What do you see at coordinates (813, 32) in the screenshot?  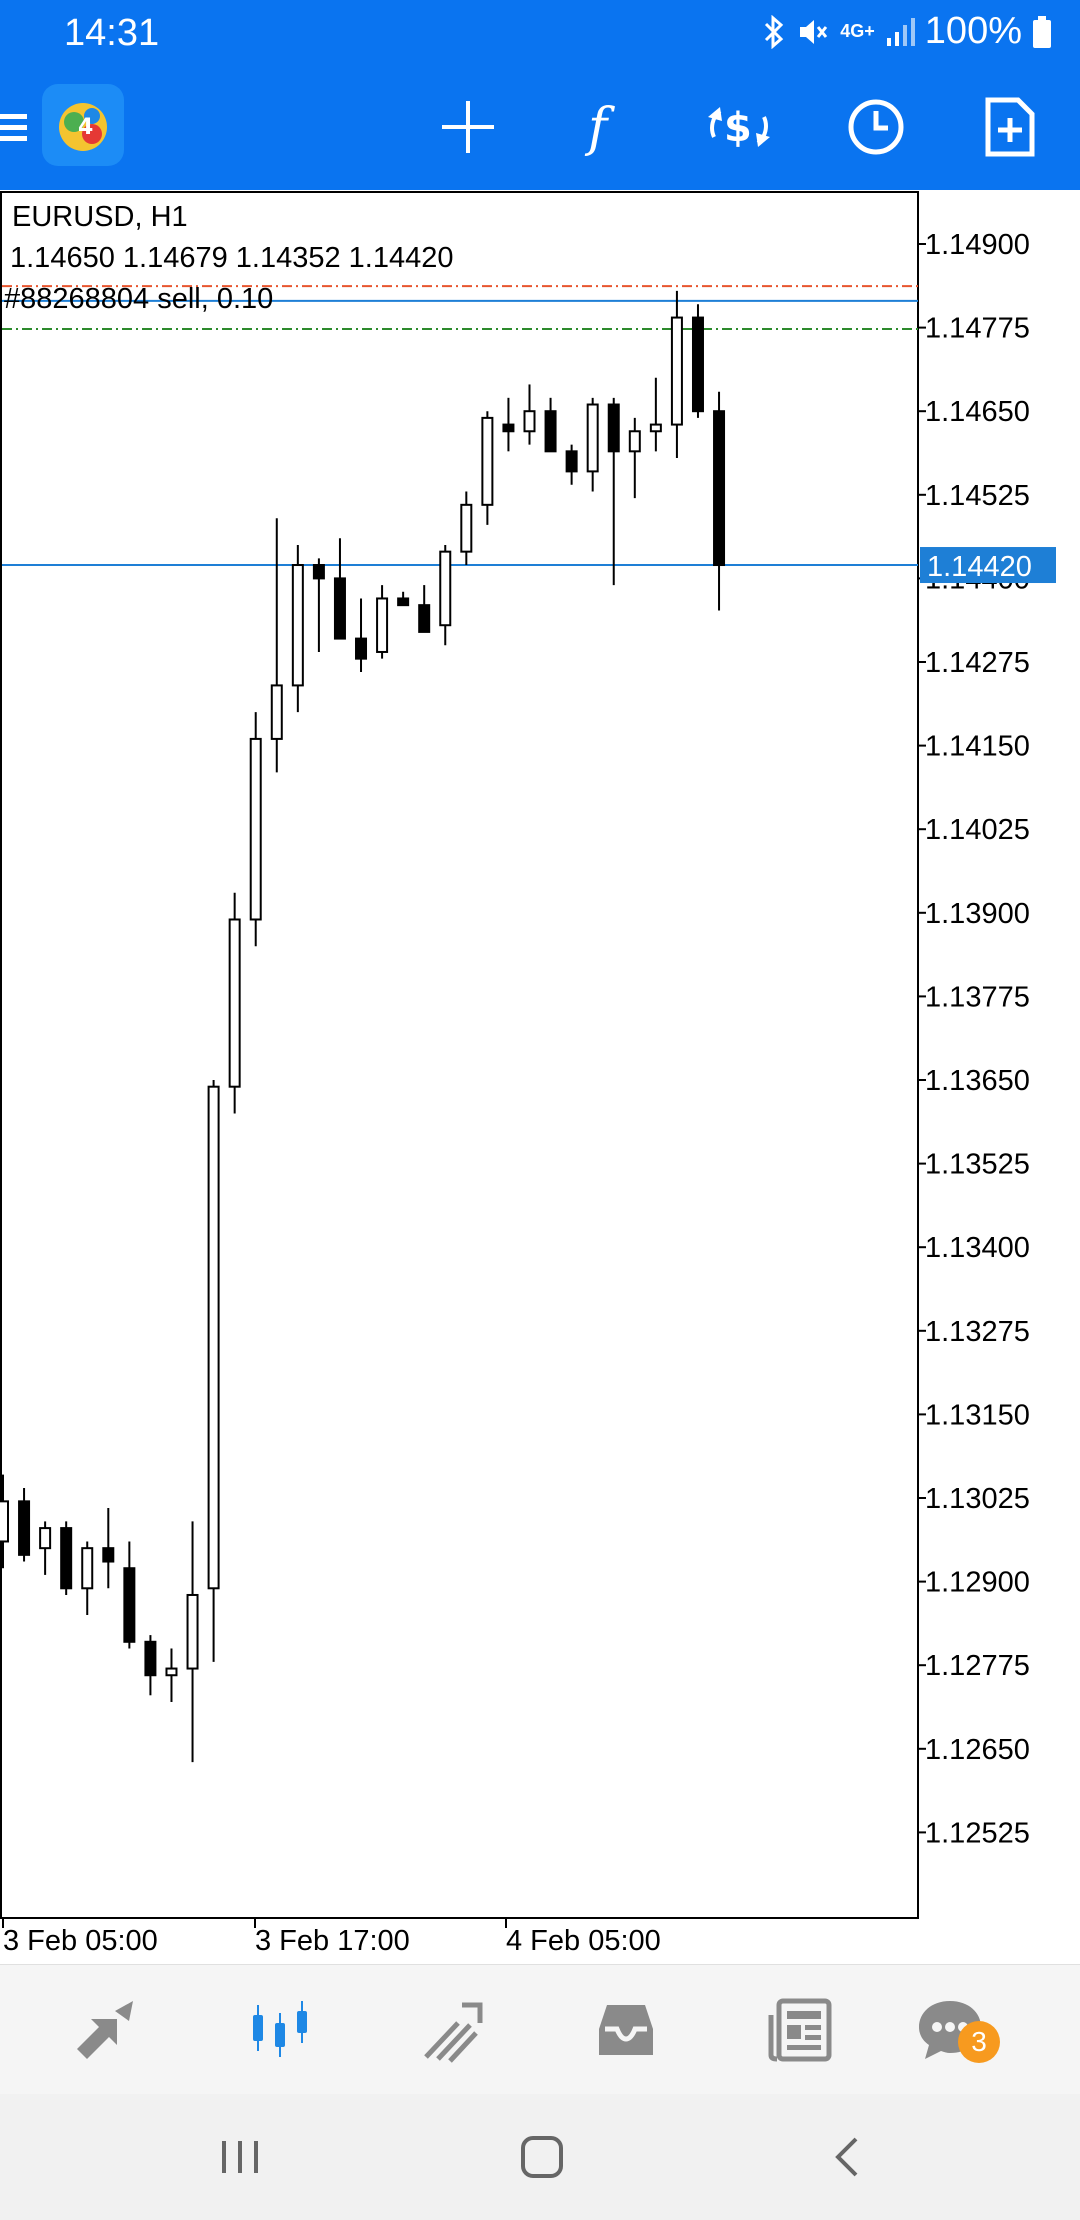 I see `mute-icon` at bounding box center [813, 32].